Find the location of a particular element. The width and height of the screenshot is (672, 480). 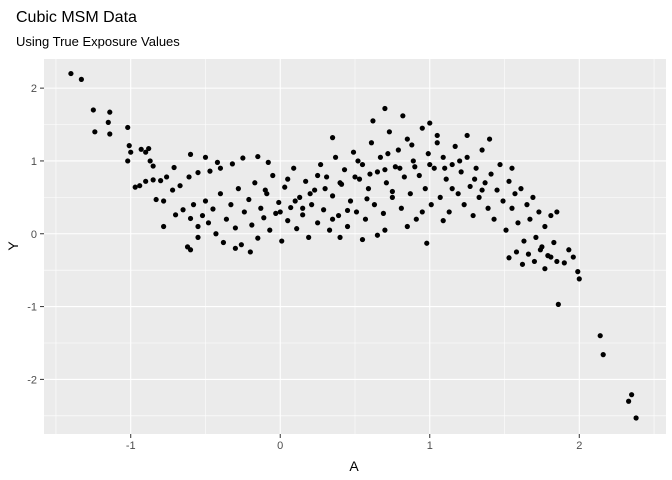

y-axis-ticks: -2 -1 0 1 2 is located at coordinates (35, 234).